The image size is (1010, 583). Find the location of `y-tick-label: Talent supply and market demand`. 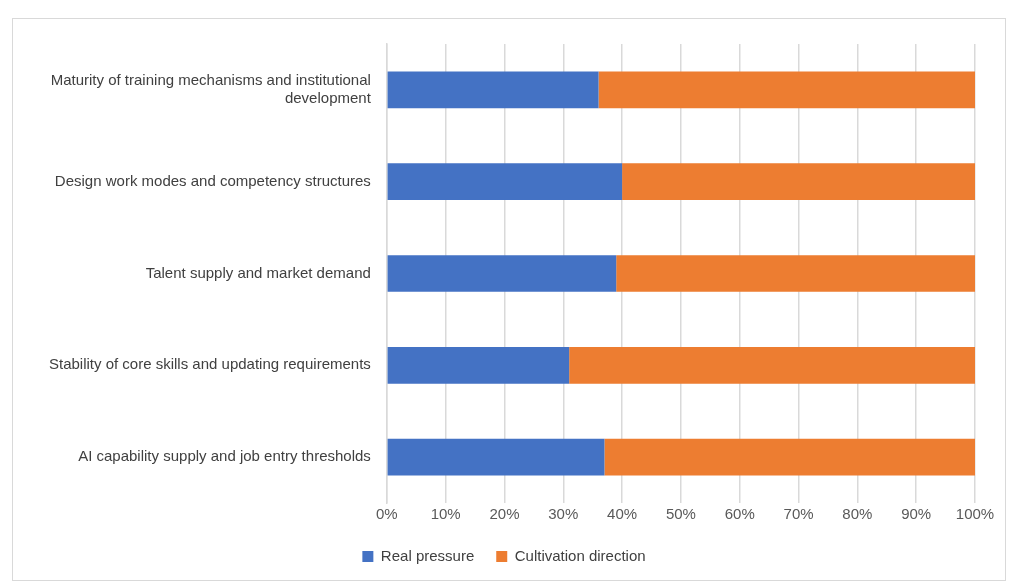

y-tick-label: Talent supply and market demand is located at coordinates (258, 272).